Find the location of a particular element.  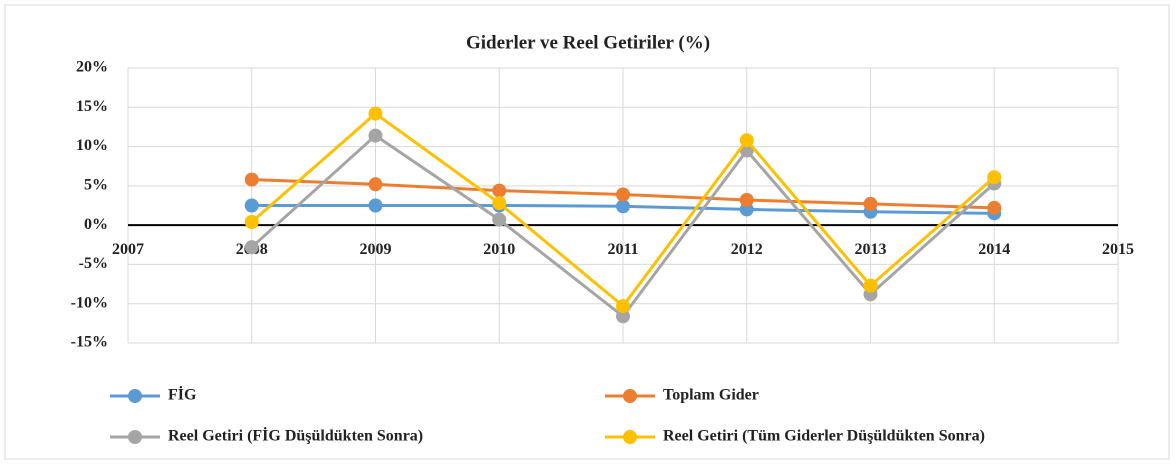

legend-label: Reel Getiri (FİG Düşüldükten Sonra) is located at coordinates (295, 435).